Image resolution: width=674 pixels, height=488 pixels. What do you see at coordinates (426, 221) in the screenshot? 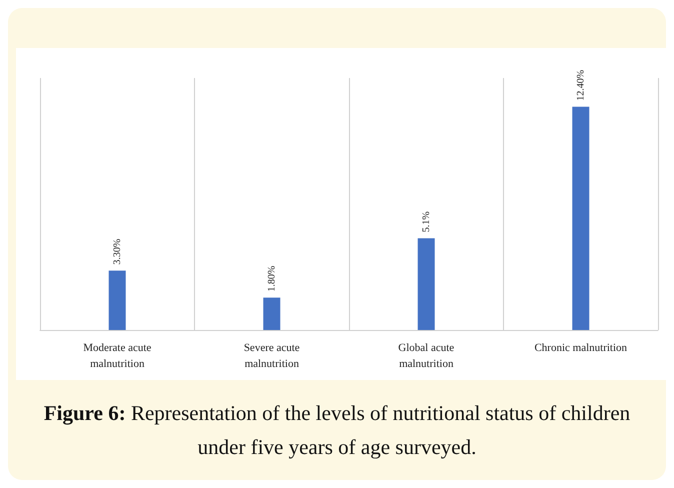
I see `data-label: 5.1%` at bounding box center [426, 221].